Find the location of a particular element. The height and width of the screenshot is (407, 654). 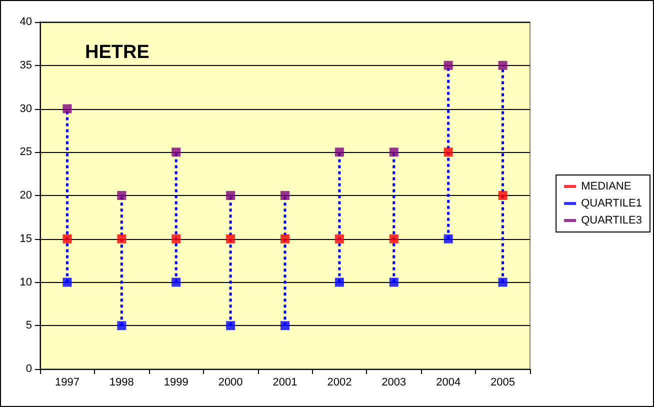

x-tick-label: 2001 is located at coordinates (285, 382).